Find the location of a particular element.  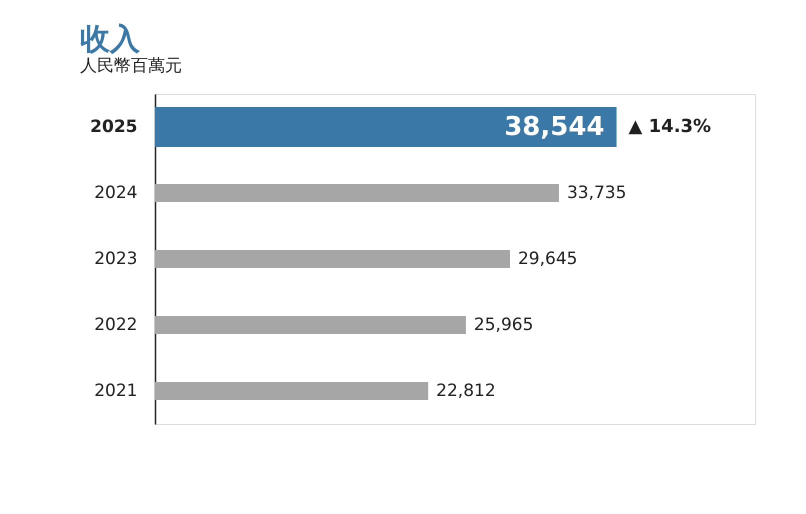

data-label: 38,544 is located at coordinates (554, 127).